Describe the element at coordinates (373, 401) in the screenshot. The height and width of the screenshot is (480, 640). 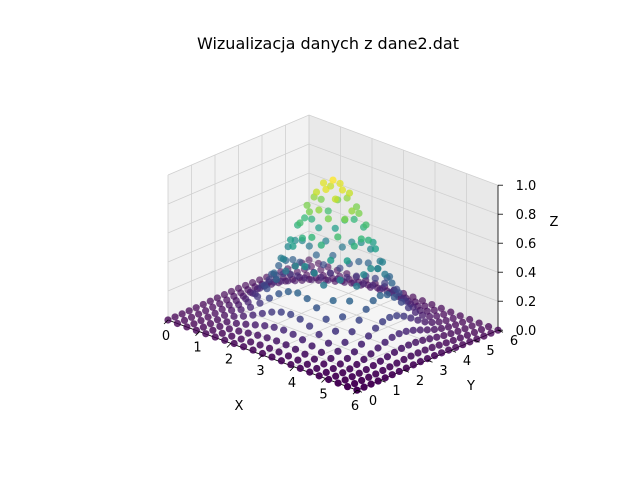
I see `y-tick-label: 0` at that location.